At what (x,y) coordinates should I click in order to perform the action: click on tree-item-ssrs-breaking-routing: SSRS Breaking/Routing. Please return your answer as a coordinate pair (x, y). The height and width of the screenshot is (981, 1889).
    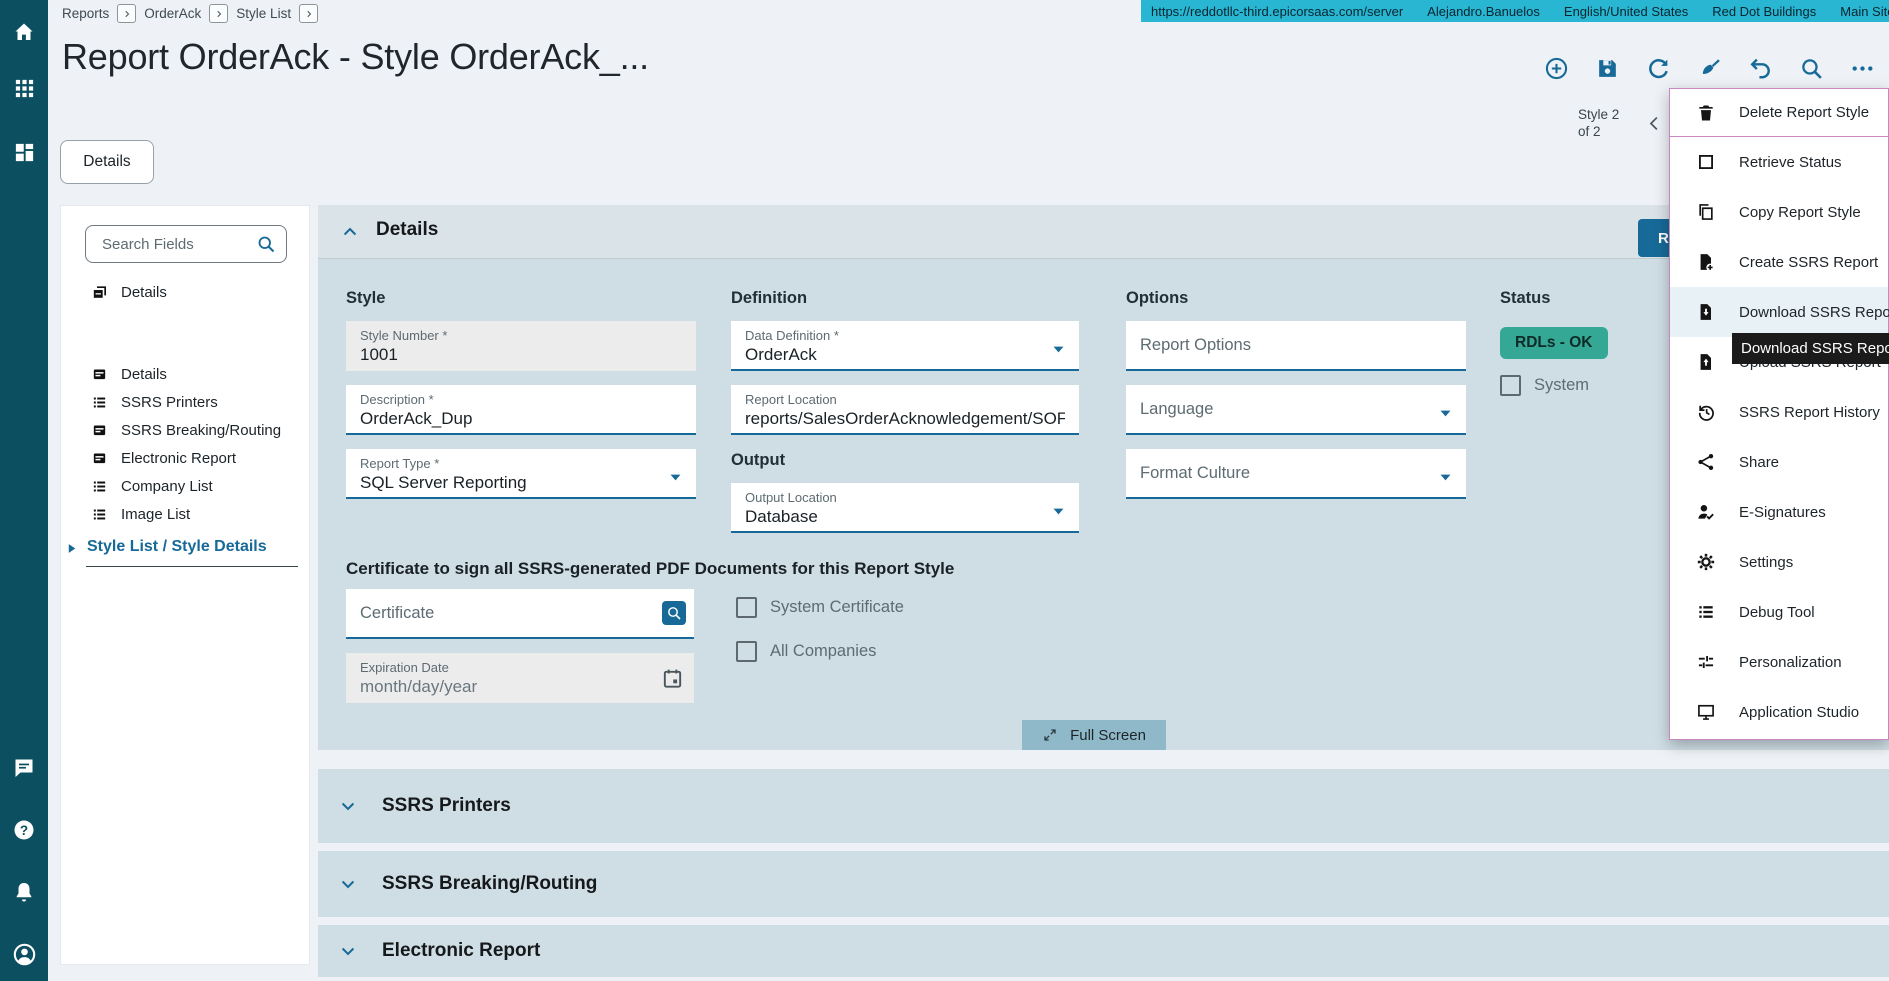
    Looking at the image, I should click on (186, 430).